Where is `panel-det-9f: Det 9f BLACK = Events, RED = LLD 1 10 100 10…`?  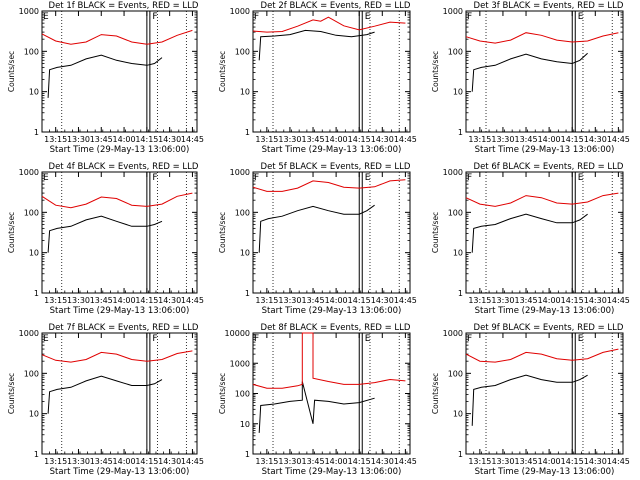
panel-det-9f: Det 9f BLACK = Events, RED = LLD 1 10 100 10… is located at coordinates (530, 400).